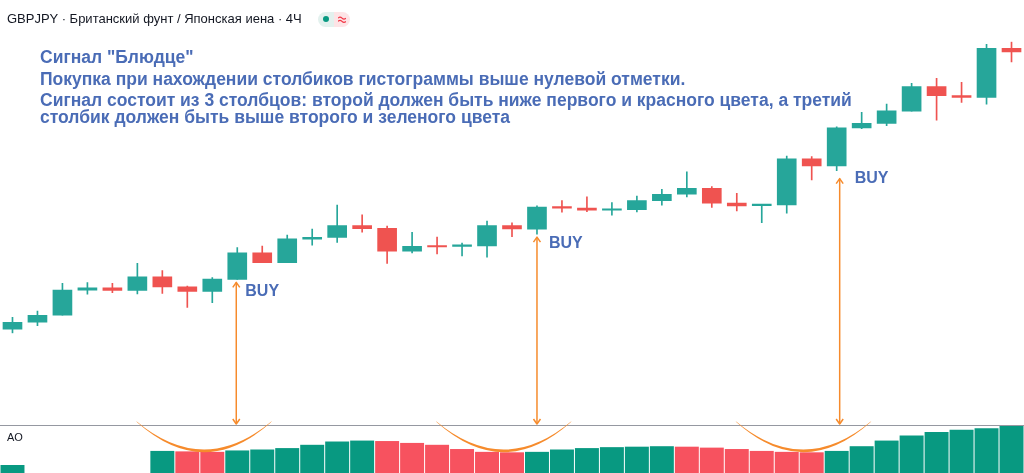 This screenshot has width=1024, height=473. I want to click on annotation: Сигнал "Блюдце", so click(117, 57).